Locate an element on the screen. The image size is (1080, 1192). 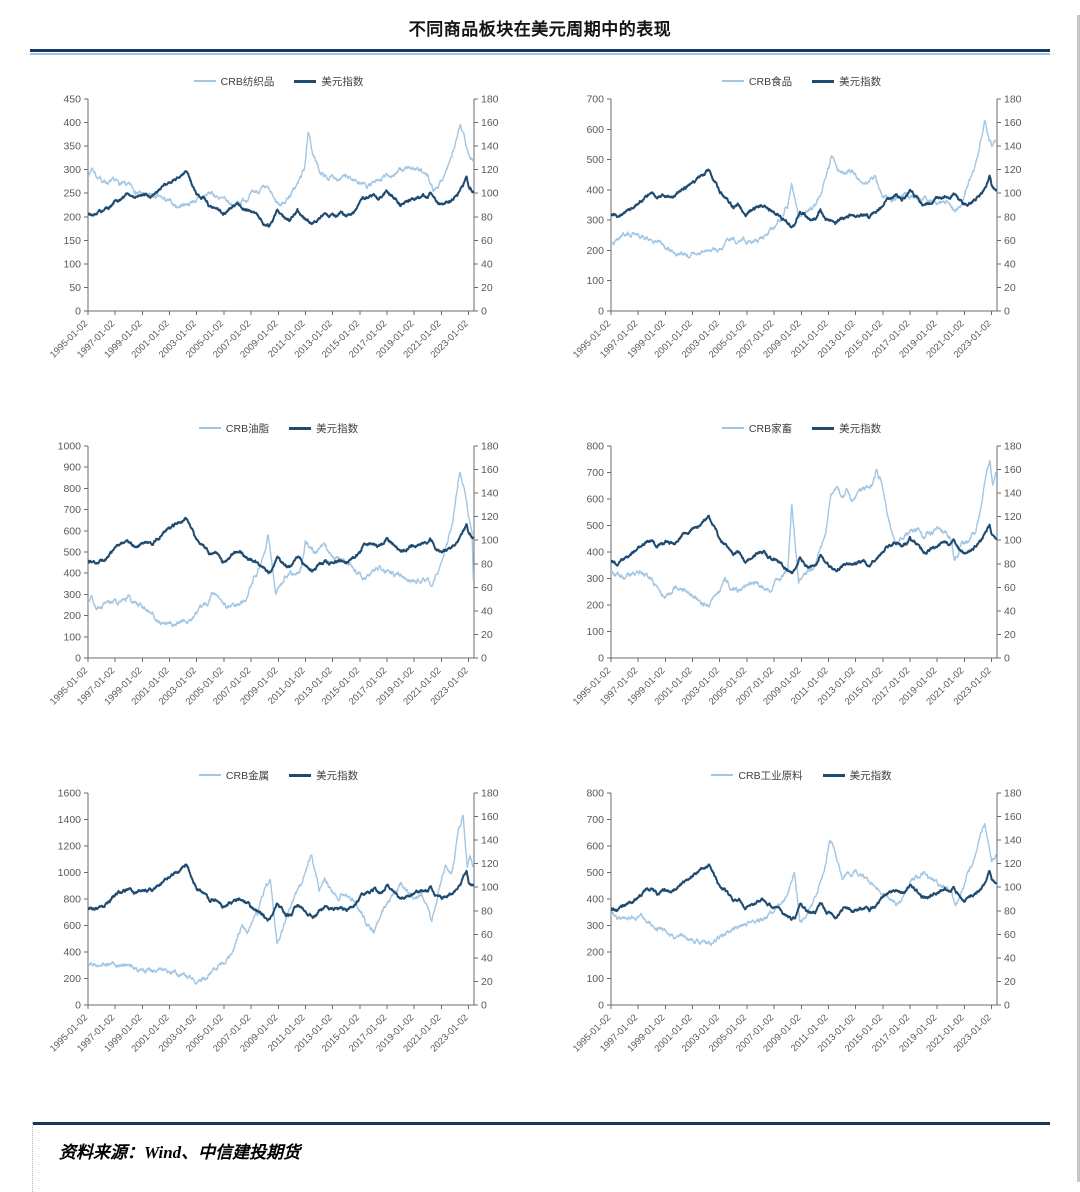
series-line-crb-fats-oils is located at coordinates (281, 549).